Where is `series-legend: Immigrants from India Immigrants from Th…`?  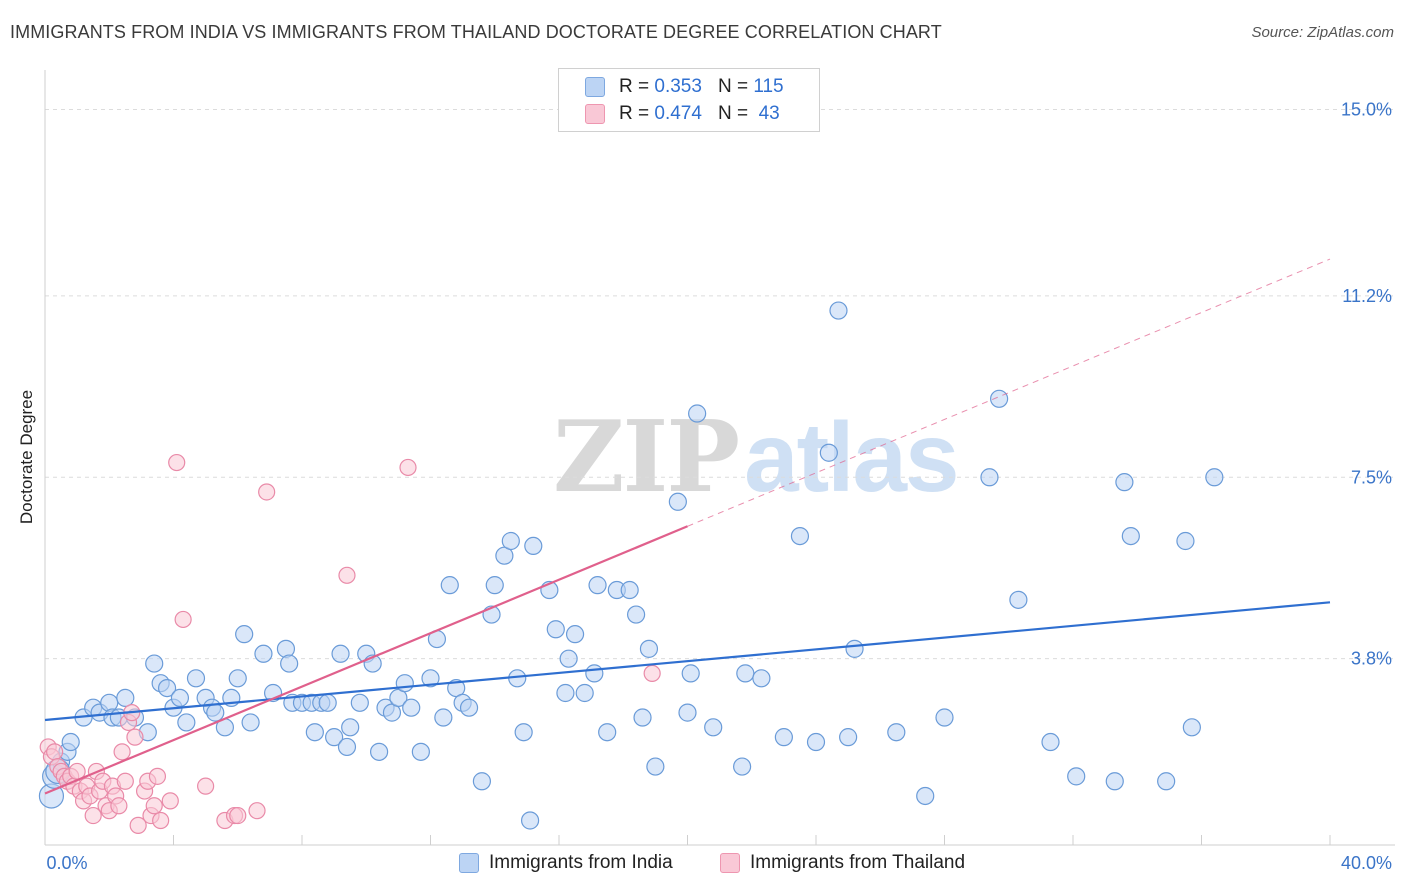
series-legend: Immigrants from India Immigrants from Th… is located at coordinates (703, 865).